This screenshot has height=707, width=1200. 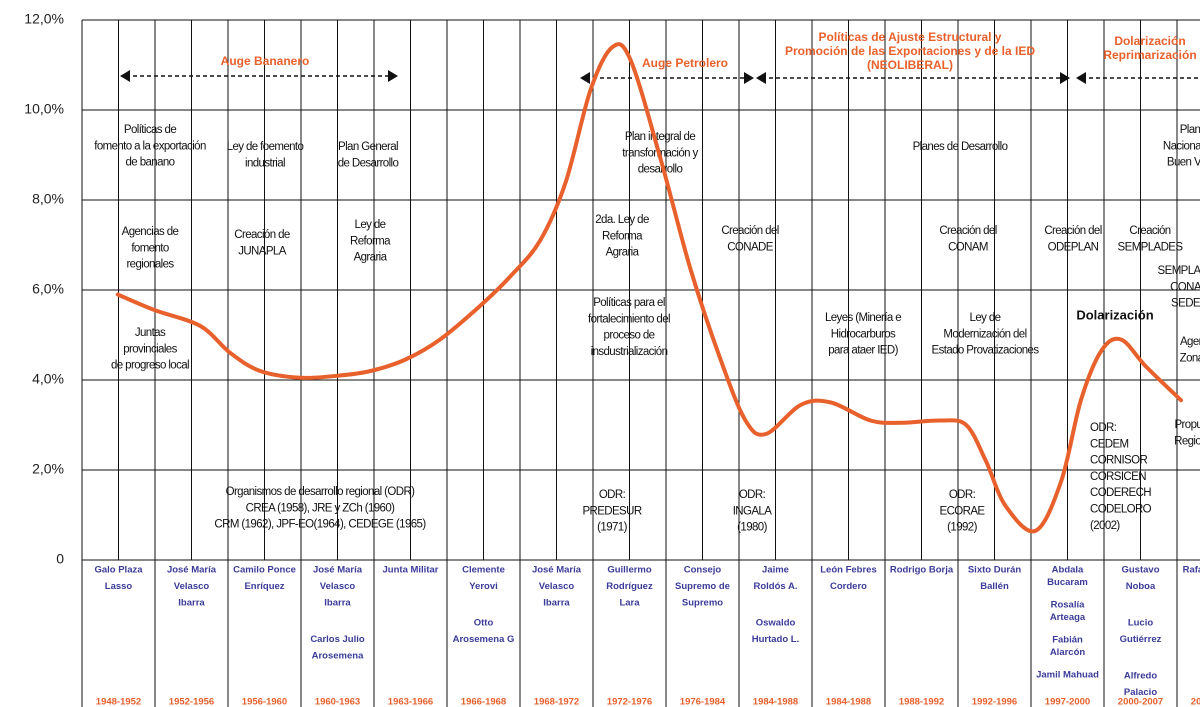 What do you see at coordinates (1068, 605) in the screenshot?
I see `government-name: Rosalía` at bounding box center [1068, 605].